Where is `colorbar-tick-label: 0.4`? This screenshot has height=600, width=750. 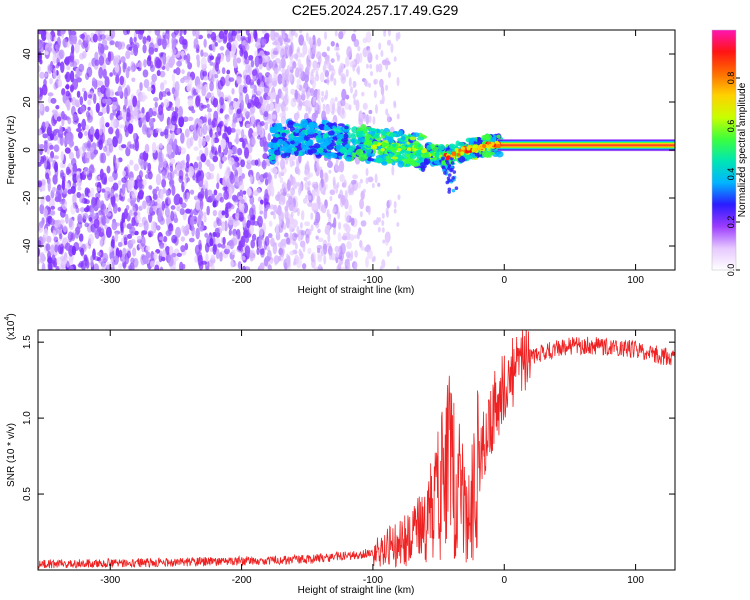
colorbar-tick-label: 0.4 is located at coordinates (731, 174).